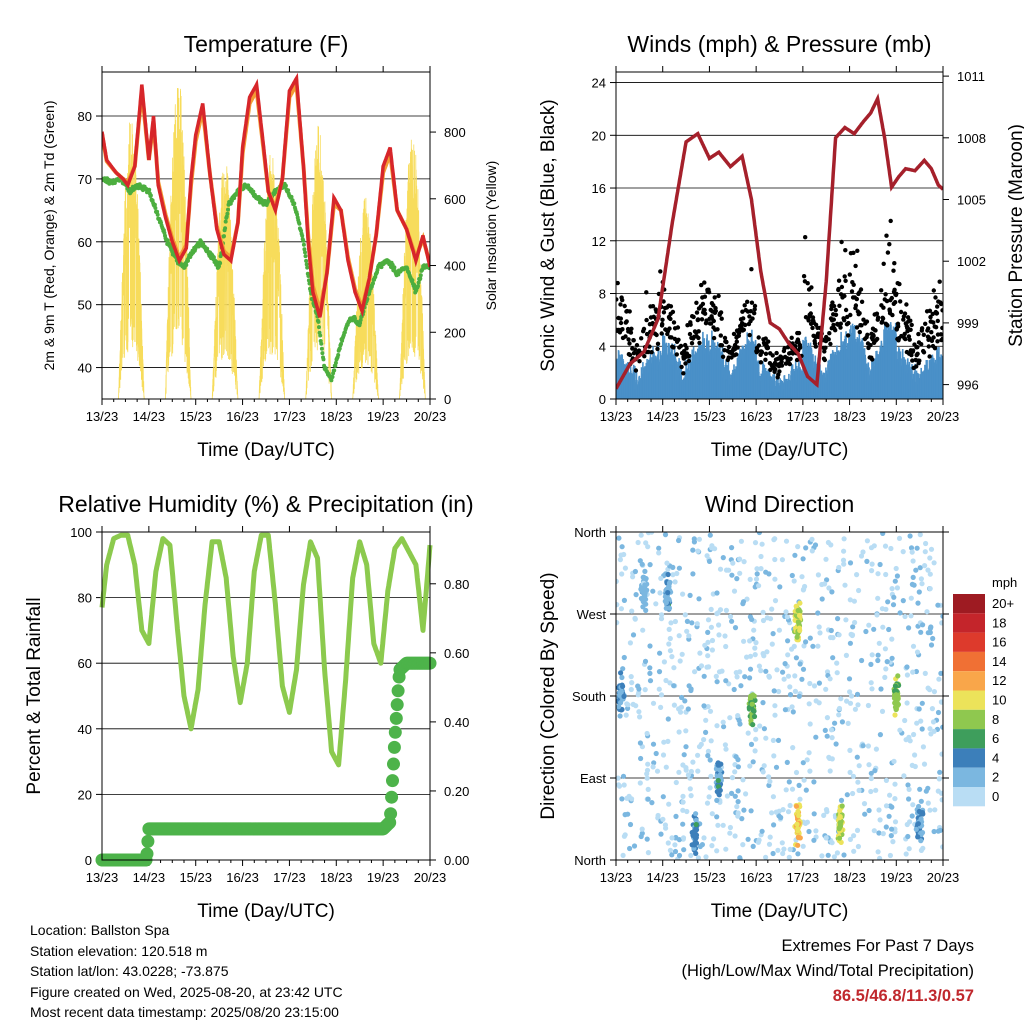 The width and height of the screenshot is (1024, 1024). Describe the element at coordinates (779, 246) in the screenshot. I see `winds-data` at that location.